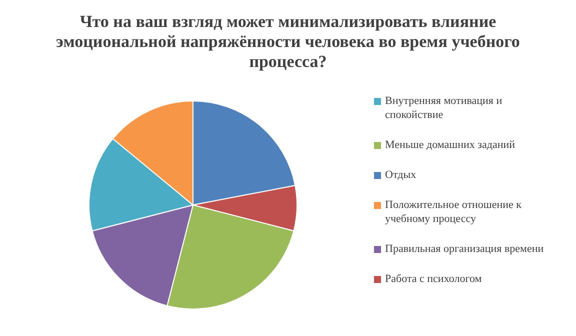 The height and width of the screenshot is (336, 576). Describe the element at coordinates (444, 108) in the screenshot. I see `legend-label: Внутренняя мотивация и спокойствие` at that location.